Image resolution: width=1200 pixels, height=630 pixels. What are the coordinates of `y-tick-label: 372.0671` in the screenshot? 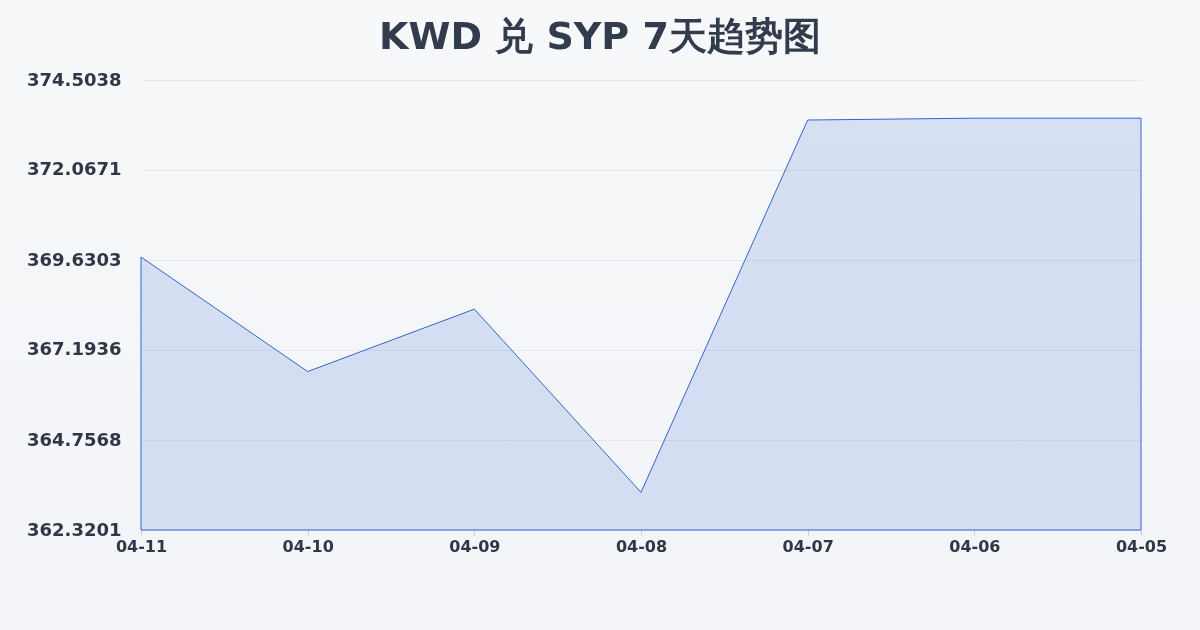 It's located at (74, 169).